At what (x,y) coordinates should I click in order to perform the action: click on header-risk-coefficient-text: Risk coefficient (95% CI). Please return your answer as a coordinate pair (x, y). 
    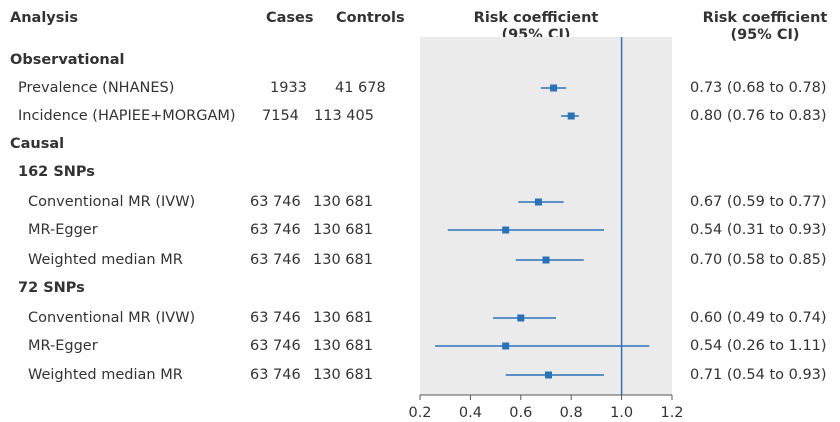
    Looking at the image, I should click on (765, 27).